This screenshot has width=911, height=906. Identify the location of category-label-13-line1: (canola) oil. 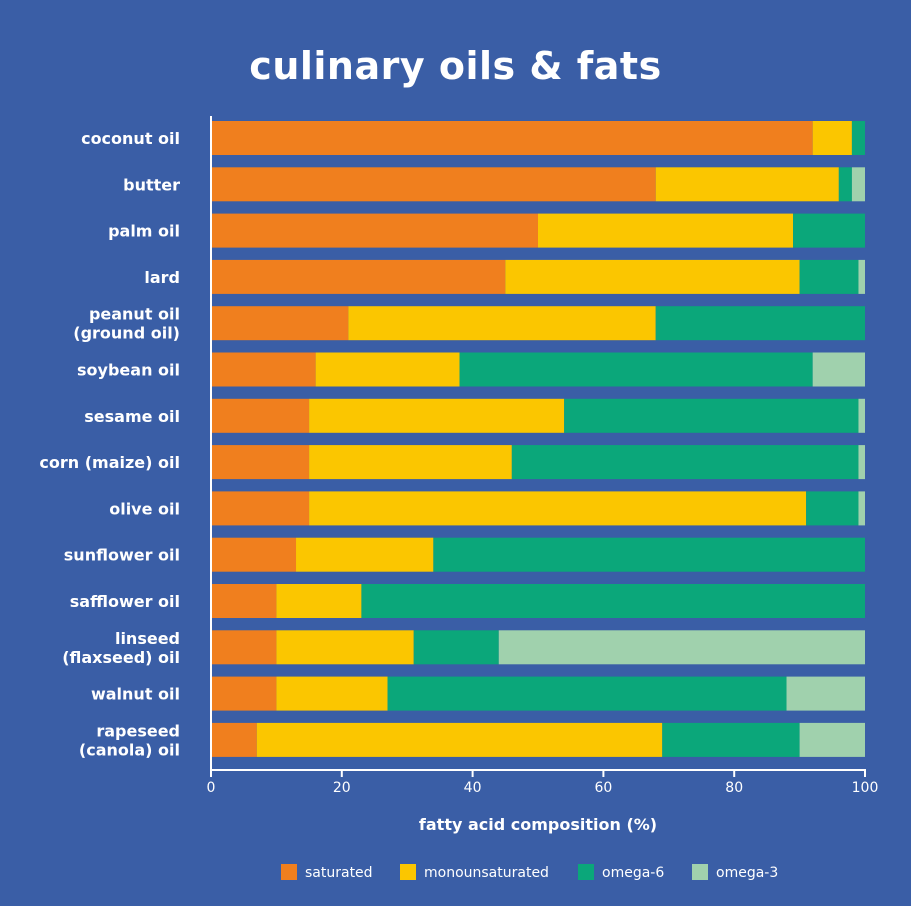
(129, 749).